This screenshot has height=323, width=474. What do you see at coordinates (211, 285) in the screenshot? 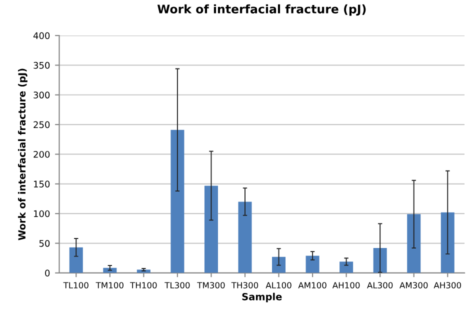
I see `x-tick-label: TM300` at bounding box center [211, 285].